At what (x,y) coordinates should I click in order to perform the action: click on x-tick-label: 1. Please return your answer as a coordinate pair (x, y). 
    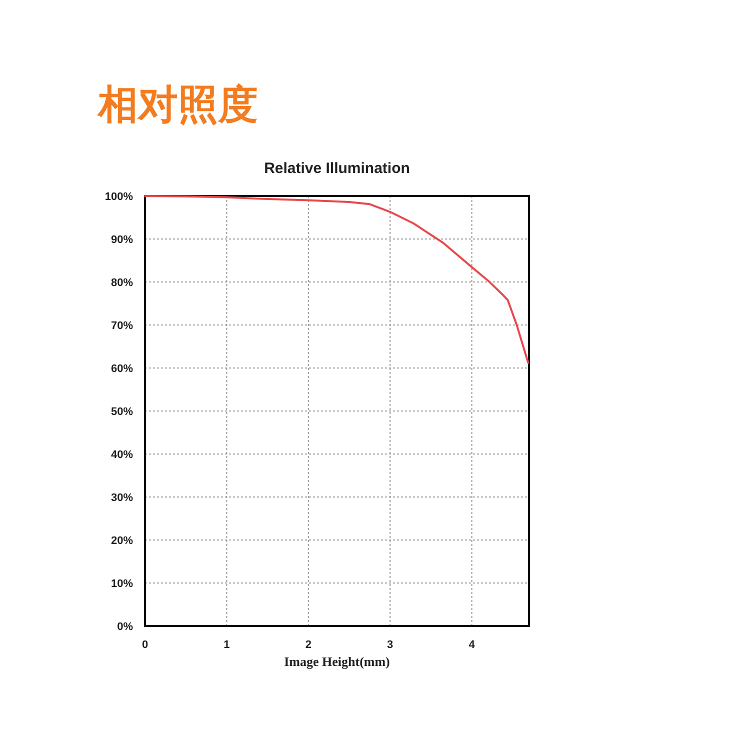
    Looking at the image, I should click on (227, 645).